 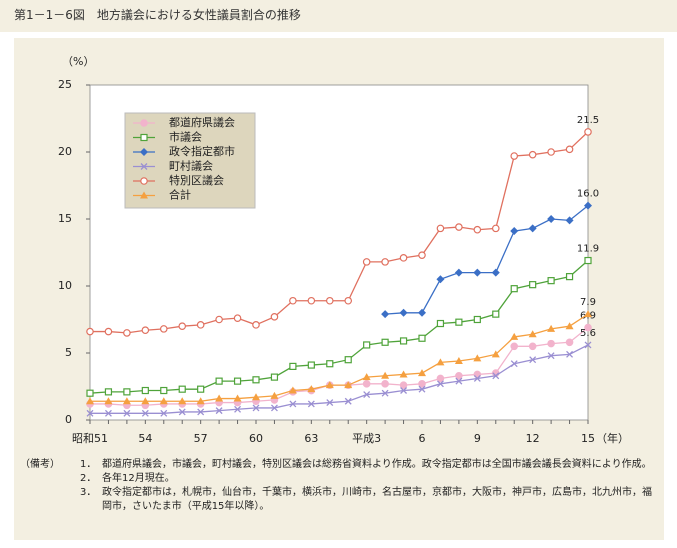 What do you see at coordinates (68, 419) in the screenshot?
I see `y-tick-label: 0` at bounding box center [68, 419].